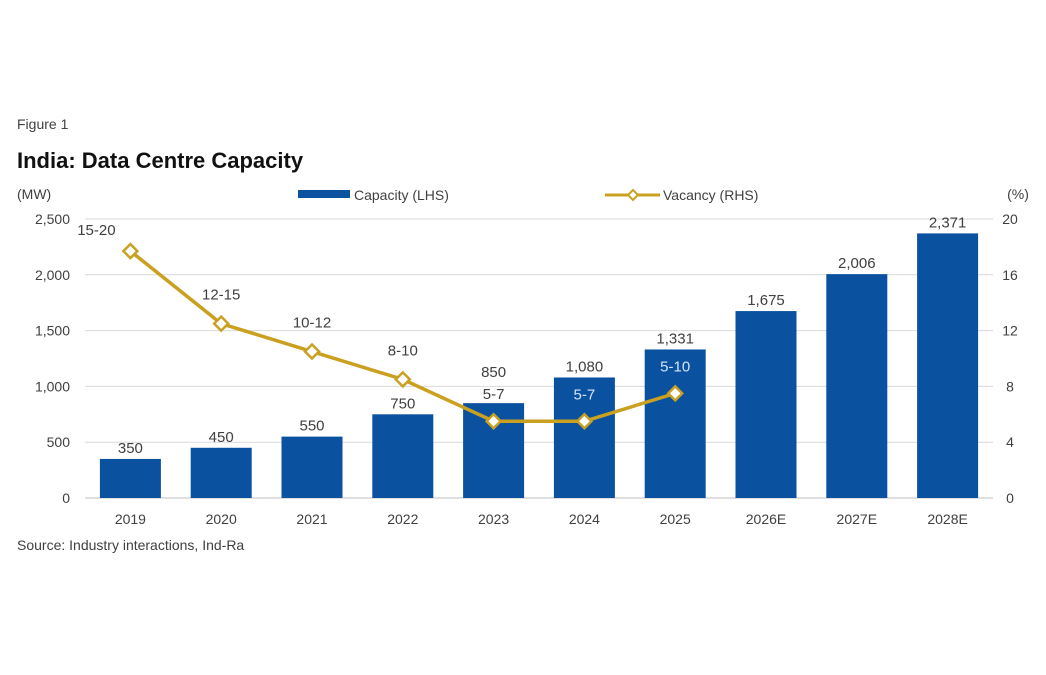  I want to click on vacancy-marker-2023, so click(493, 421).